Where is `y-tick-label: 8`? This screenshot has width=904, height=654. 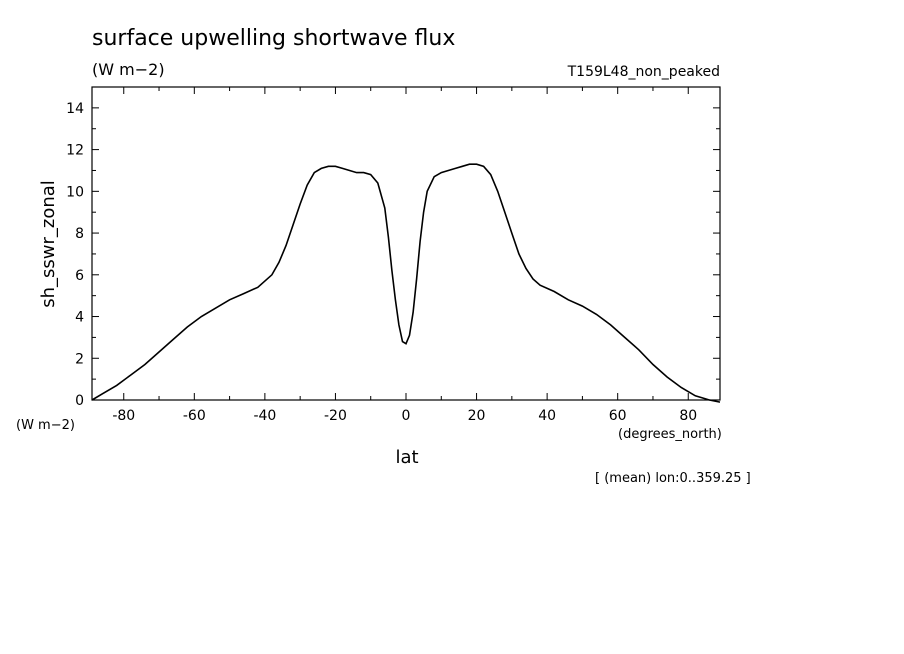 y-tick-label: 8 is located at coordinates (79, 234).